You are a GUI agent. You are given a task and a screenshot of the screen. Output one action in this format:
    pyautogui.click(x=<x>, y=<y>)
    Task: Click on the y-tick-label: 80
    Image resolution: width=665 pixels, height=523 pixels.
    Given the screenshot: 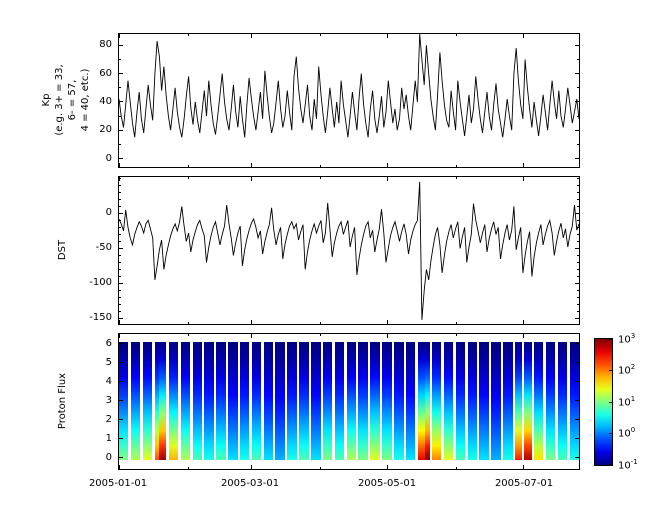 What is the action you would take?
    pyautogui.click(x=105, y=45)
    